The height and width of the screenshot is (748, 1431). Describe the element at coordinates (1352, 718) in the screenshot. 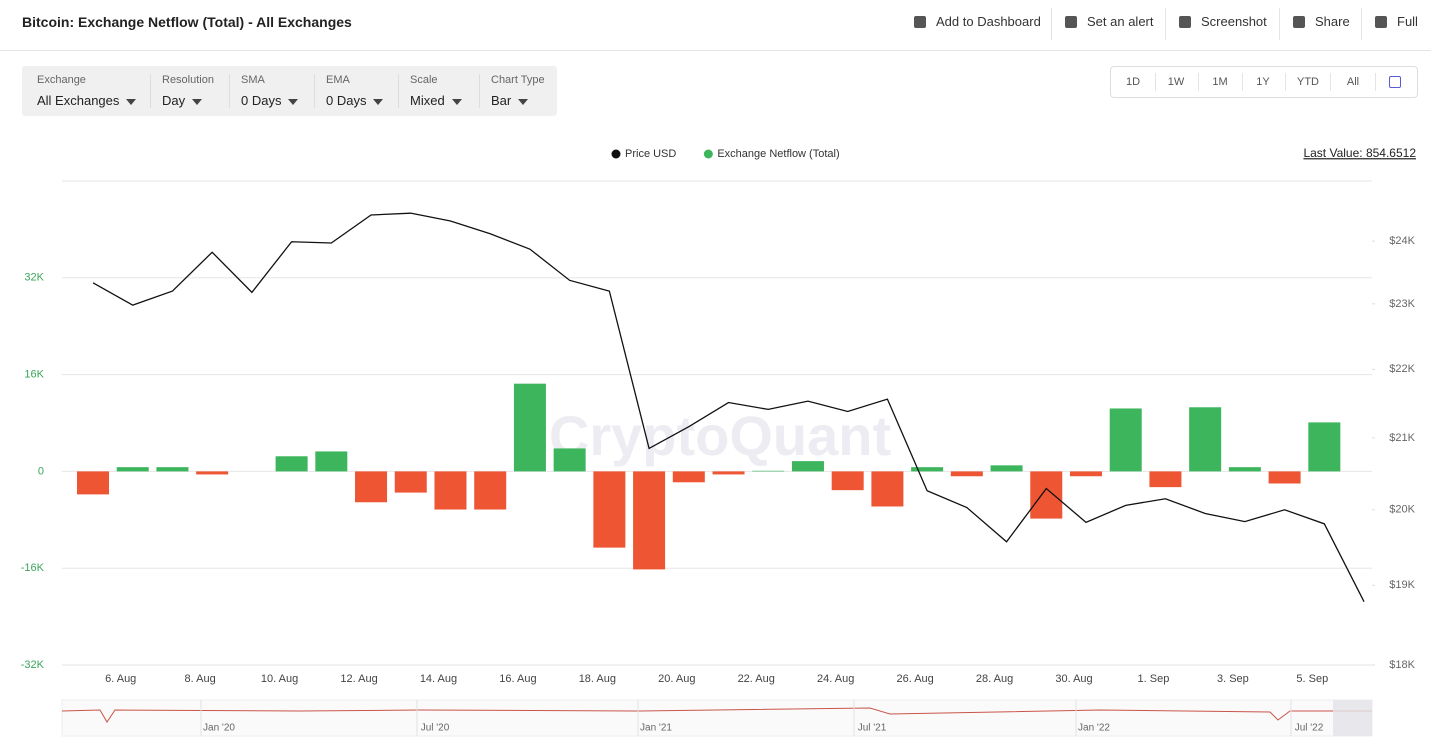

I see `navigator-window` at that location.